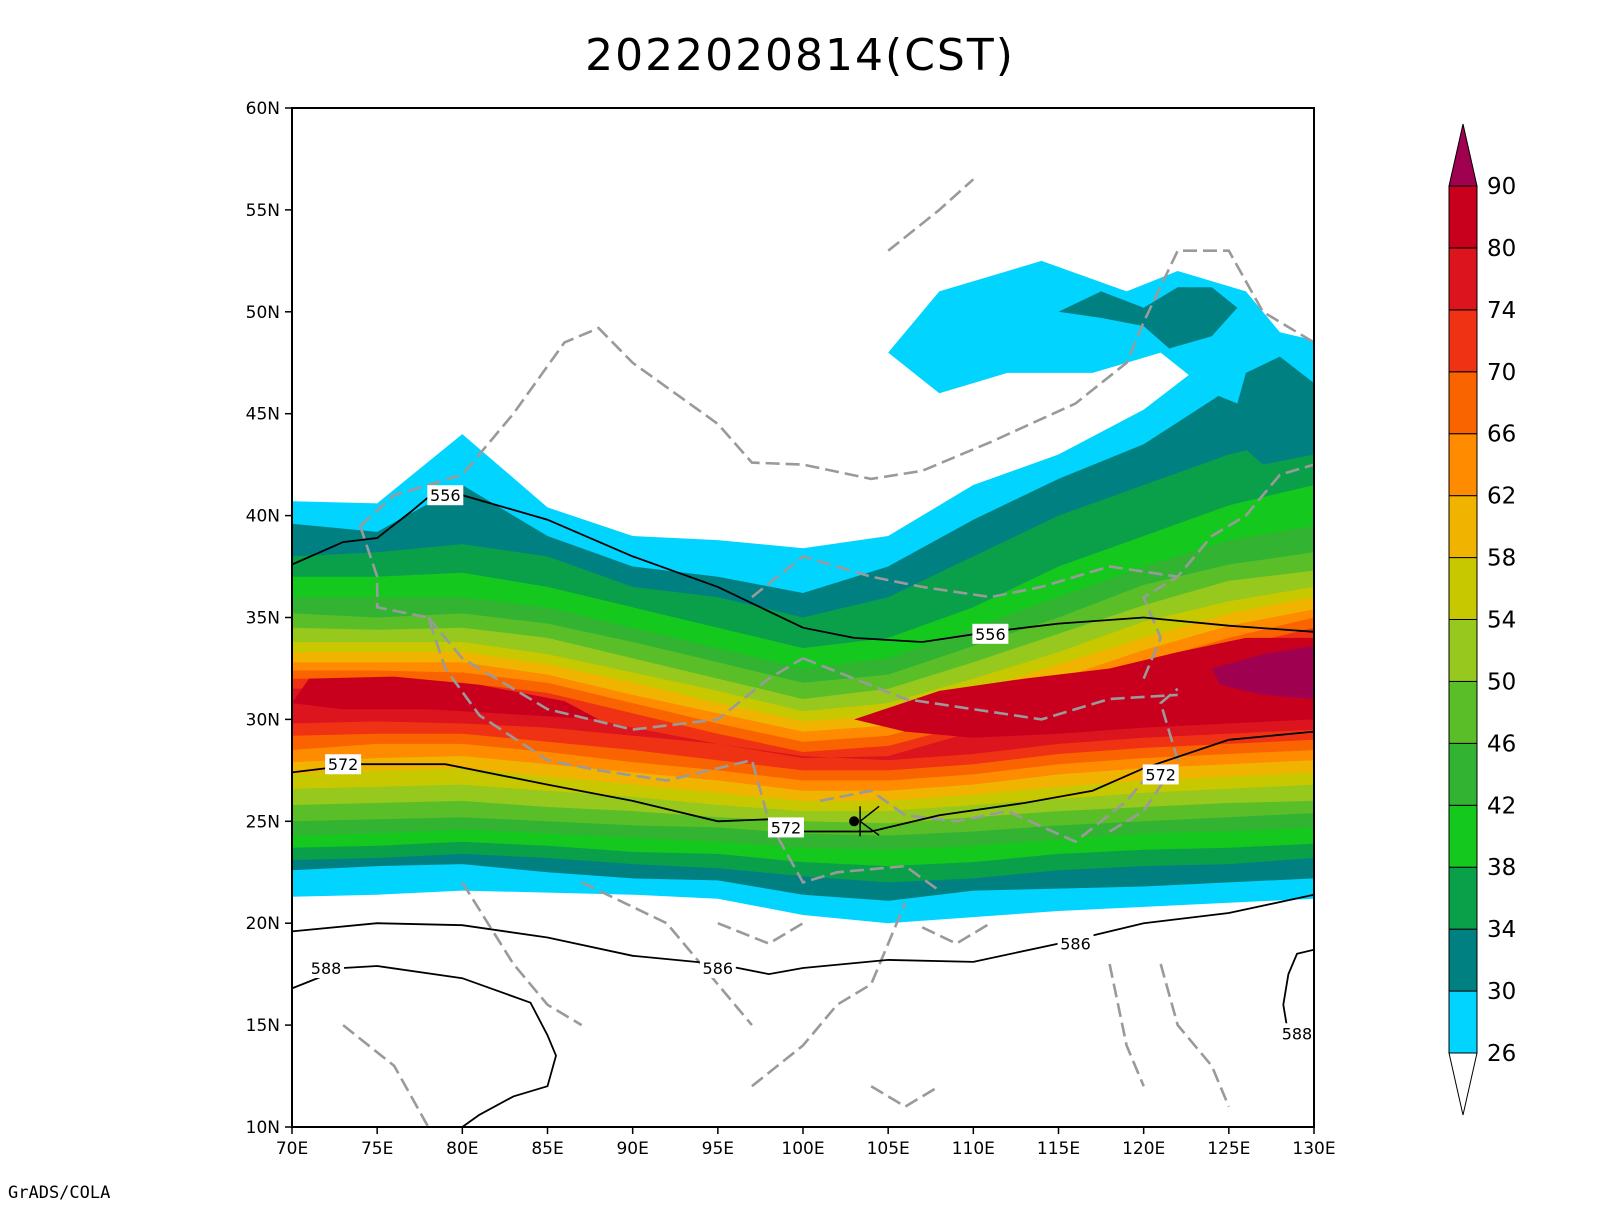 The image size is (1600, 1232). I want to click on colorbar-under-arrow, so click(1463, 1084).